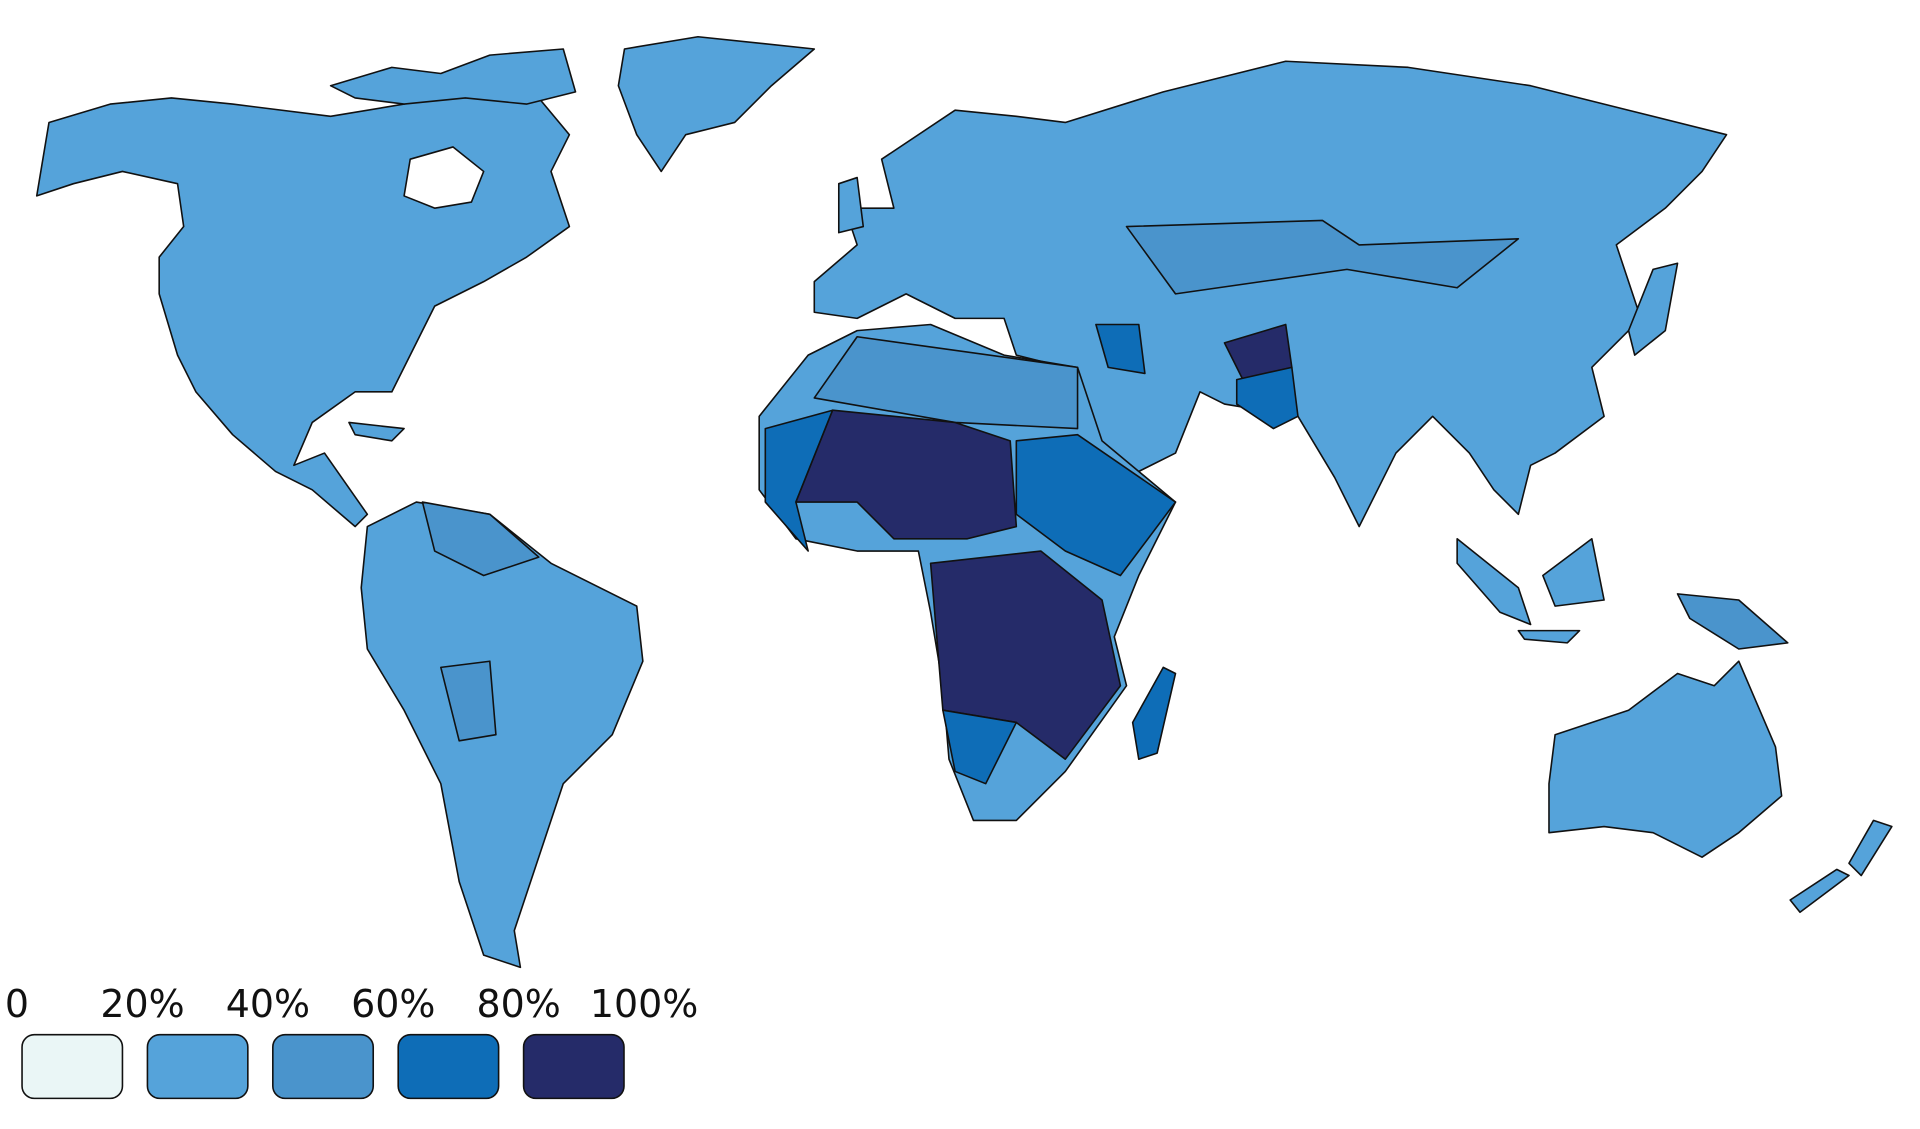 The width and height of the screenshot is (1920, 1129). Describe the element at coordinates (444, 177) in the screenshot. I see `hudson-bay` at that location.